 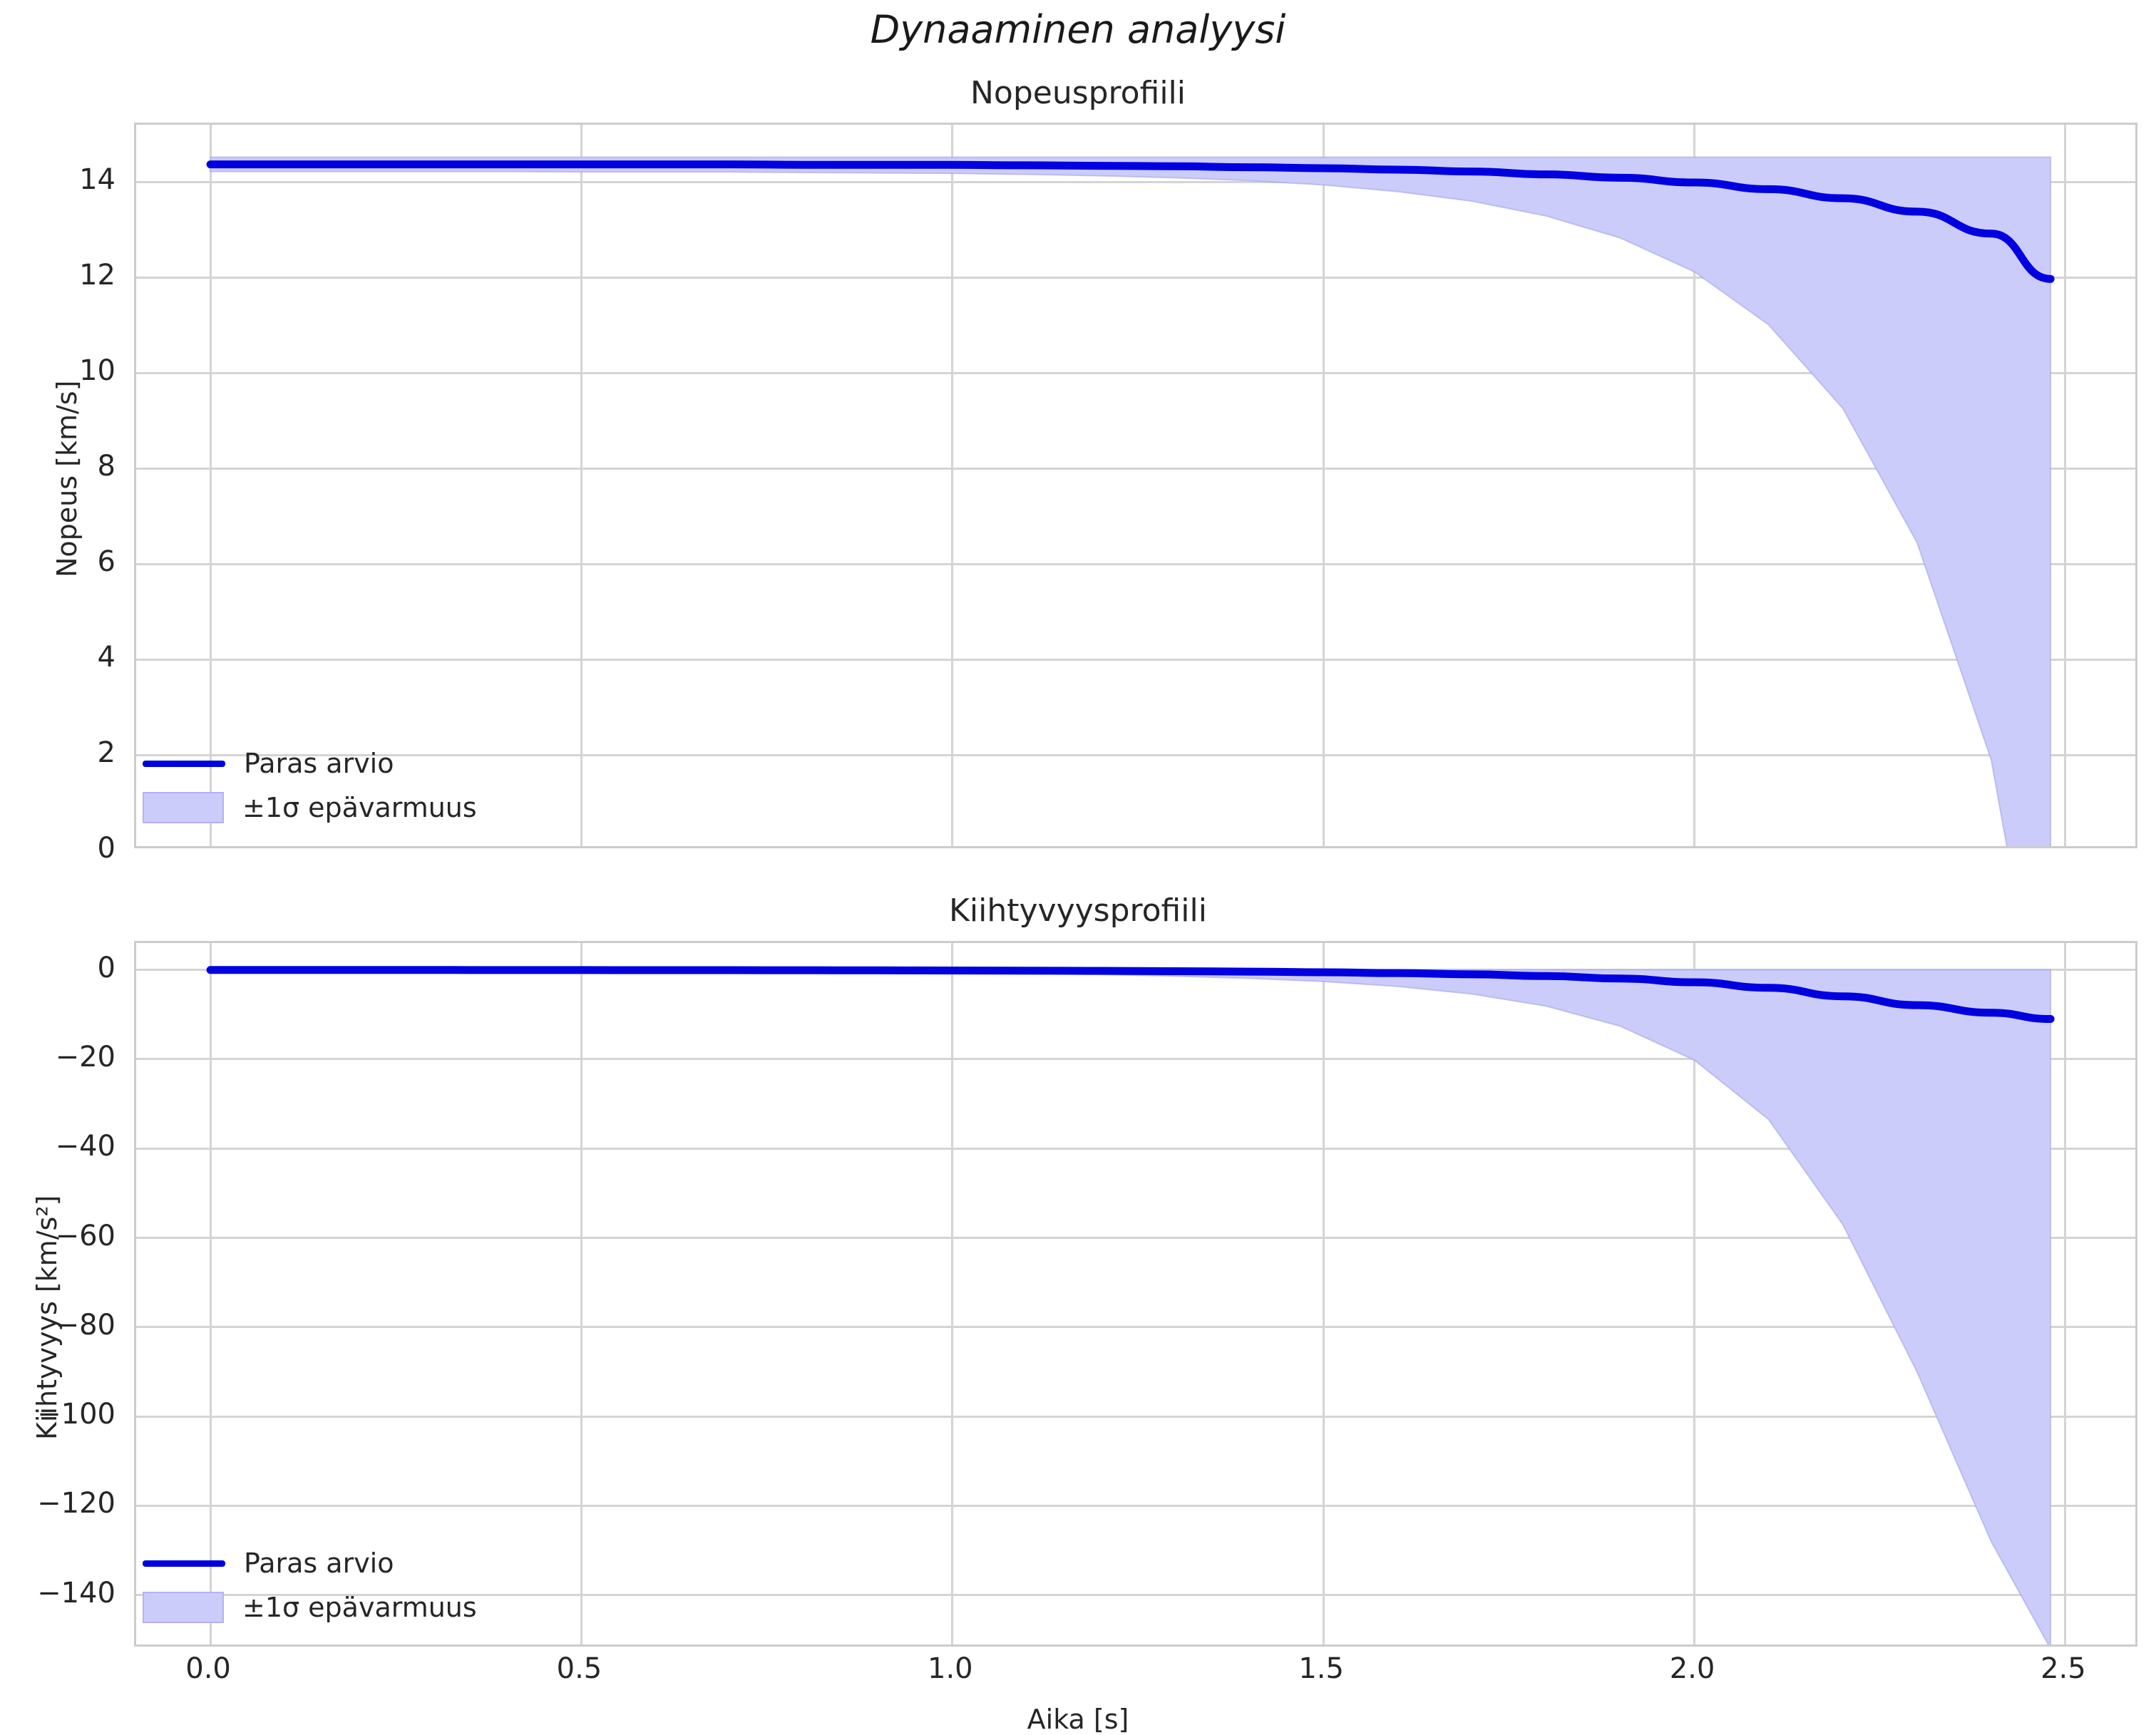 I want to click on y-tick-label: 12, so click(x=97, y=275).